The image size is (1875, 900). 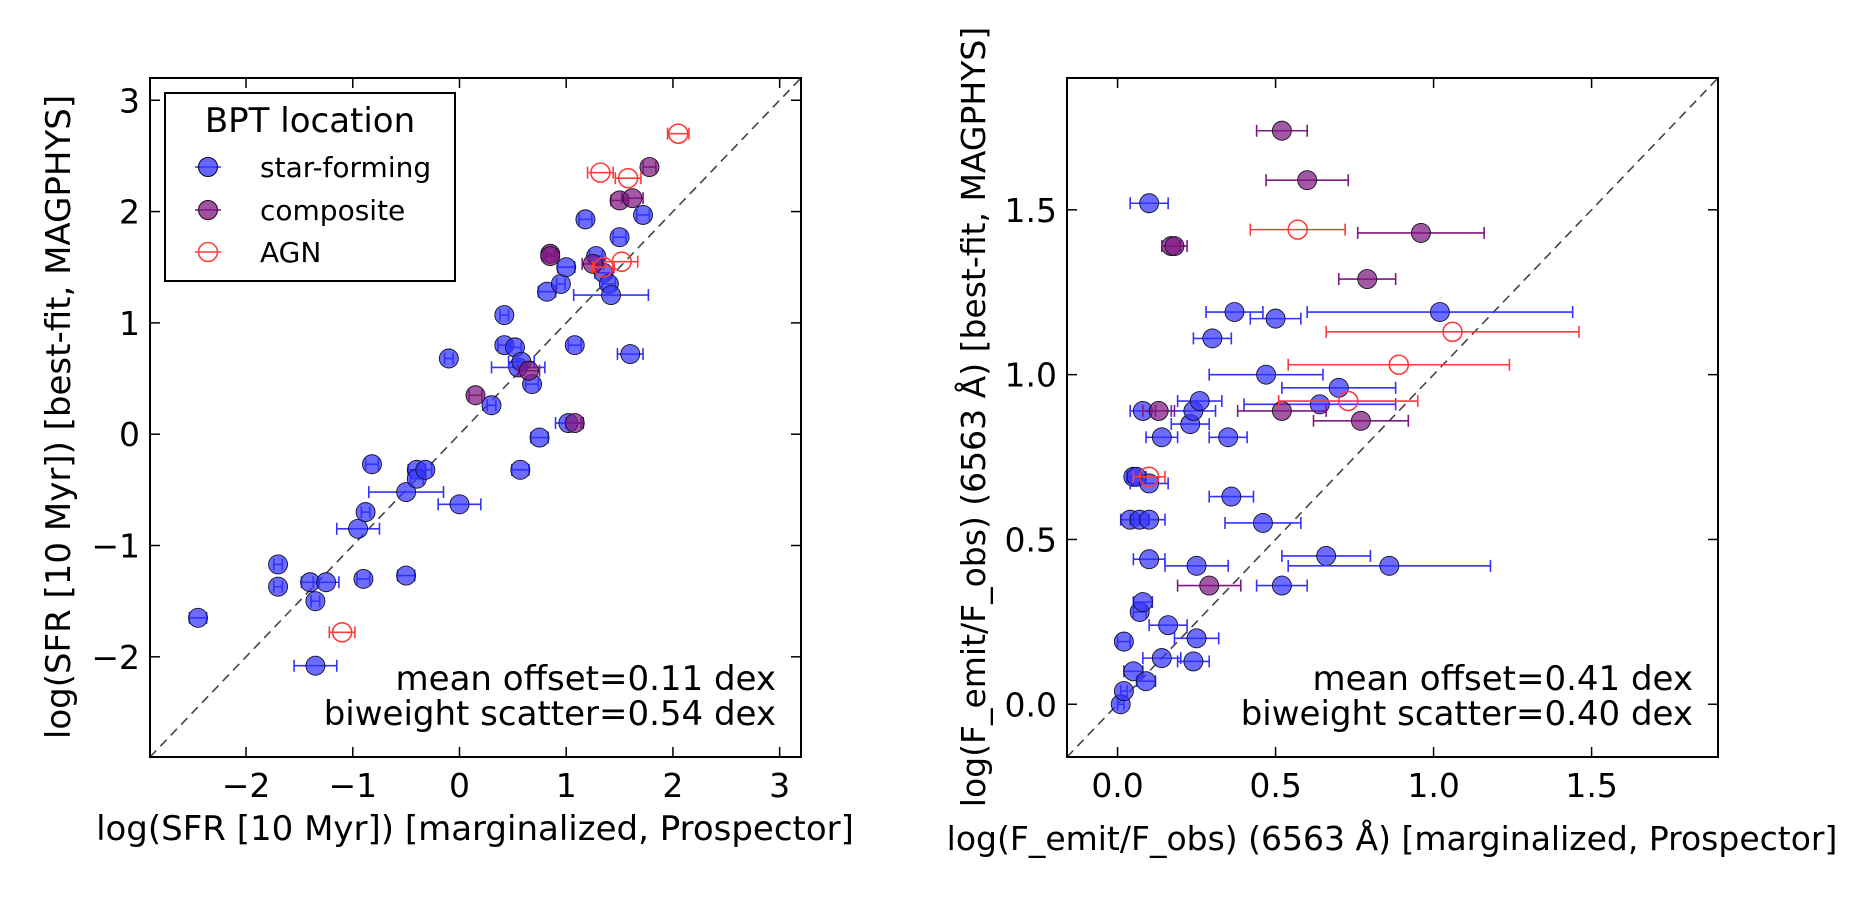 What do you see at coordinates (332, 210) in the screenshot?
I see `legend-label-composite: composite` at bounding box center [332, 210].